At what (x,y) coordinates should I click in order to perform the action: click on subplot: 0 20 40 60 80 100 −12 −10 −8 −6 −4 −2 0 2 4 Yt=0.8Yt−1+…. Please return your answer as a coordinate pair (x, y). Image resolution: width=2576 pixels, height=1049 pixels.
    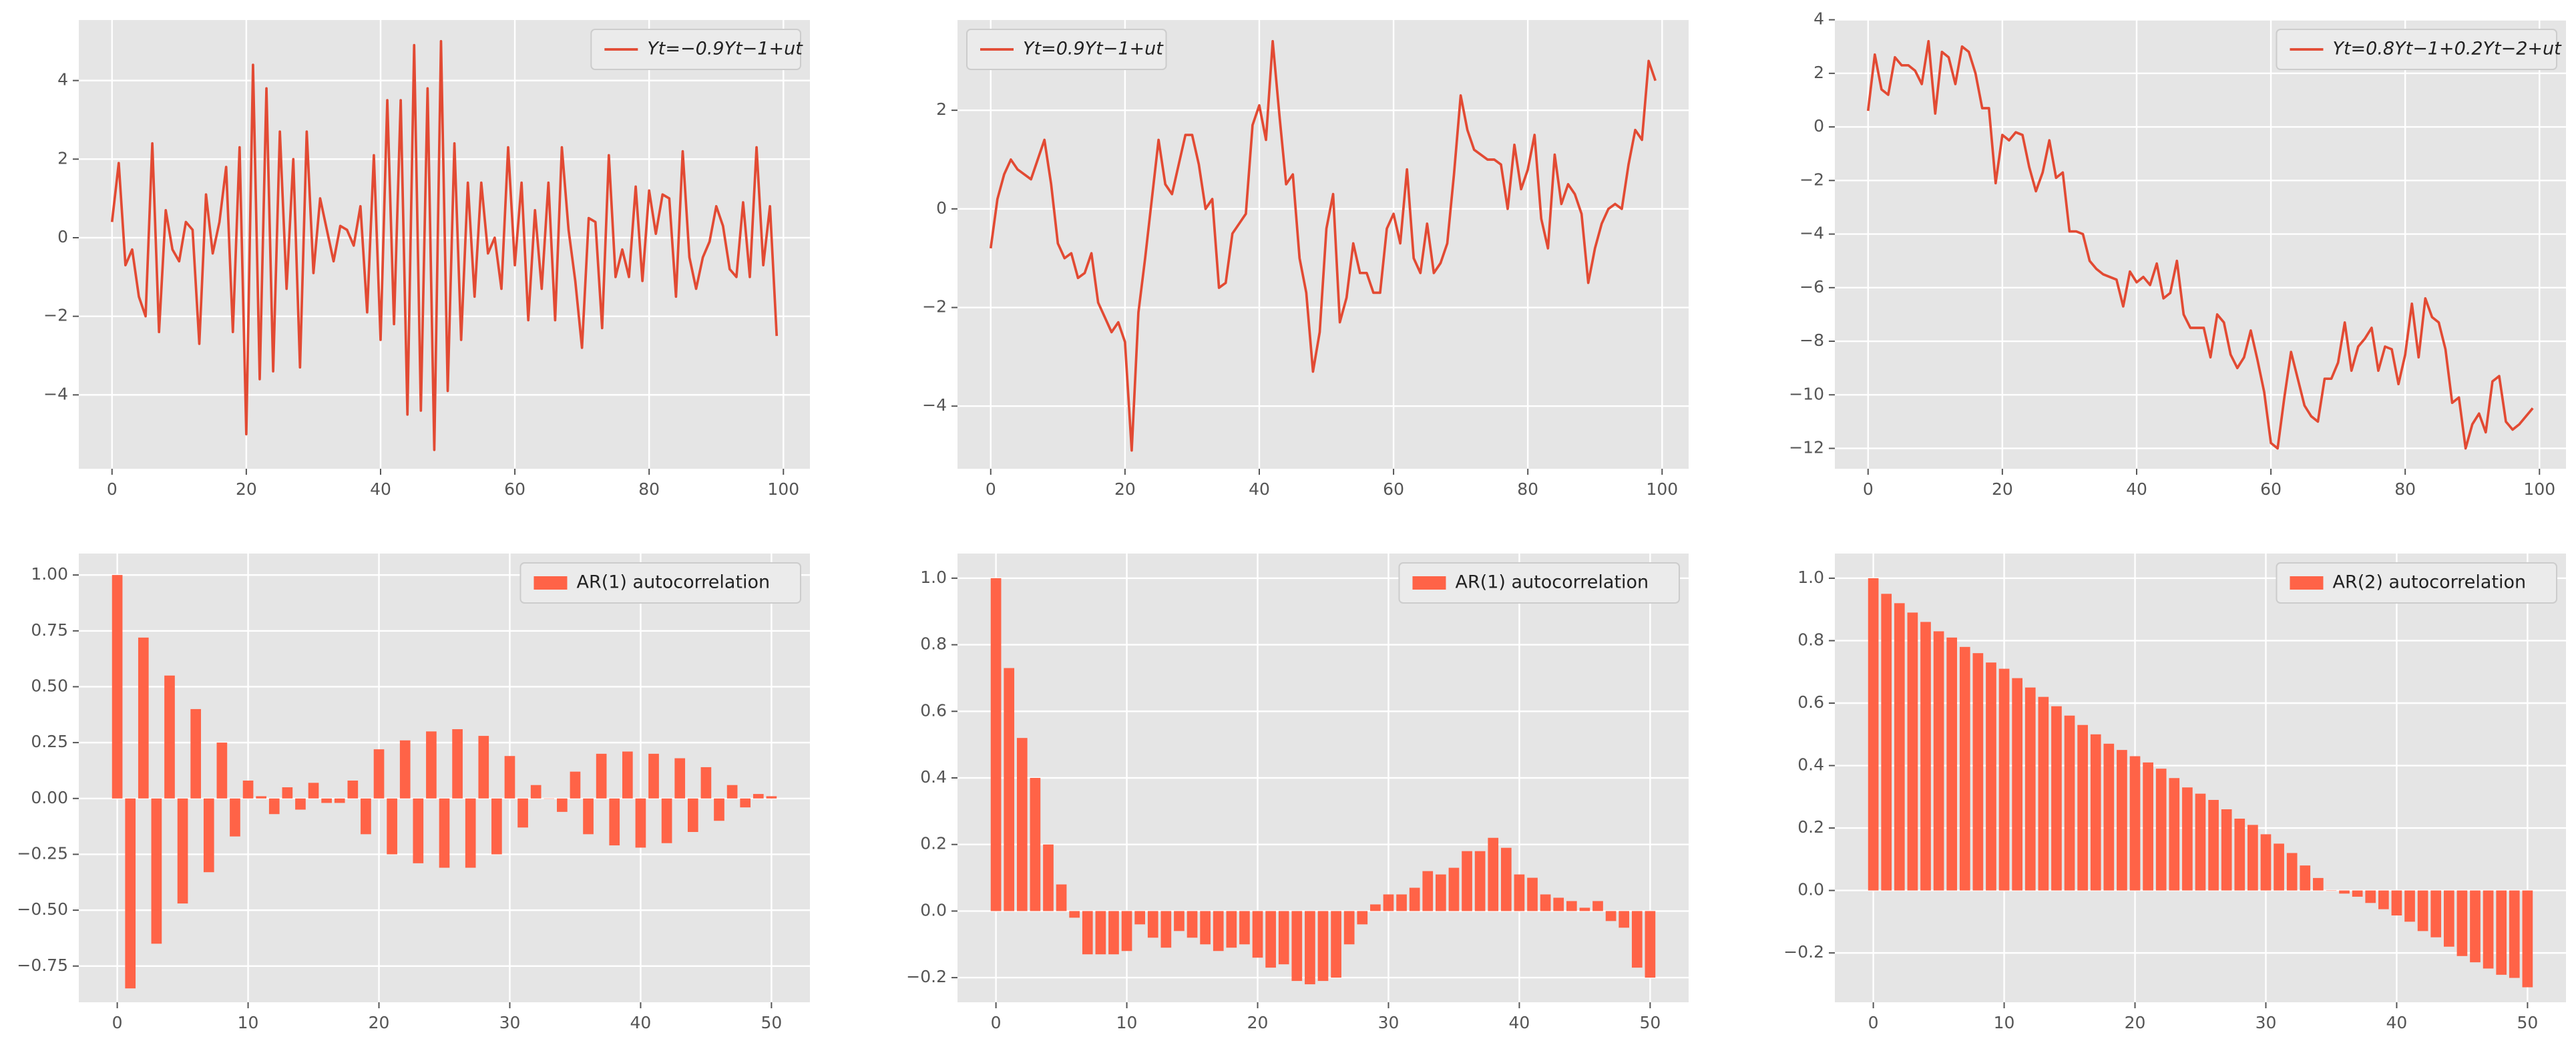
    Looking at the image, I should click on (2177, 254).